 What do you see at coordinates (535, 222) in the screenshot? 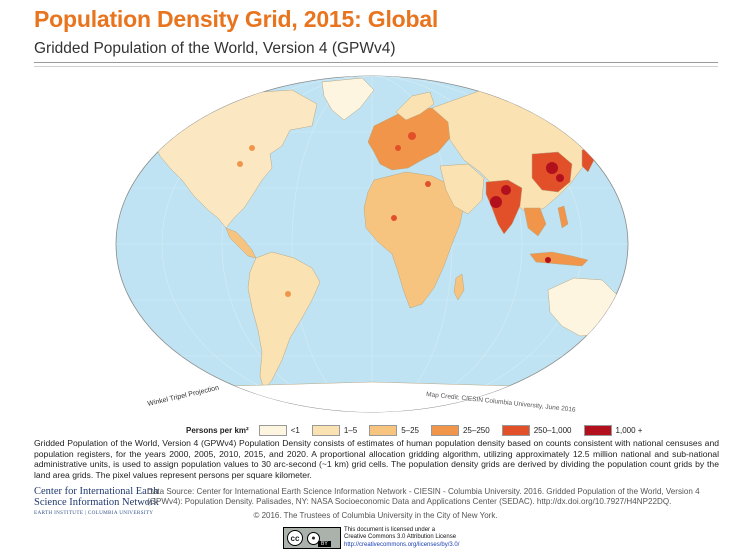
I see `southeast-asia` at bounding box center [535, 222].